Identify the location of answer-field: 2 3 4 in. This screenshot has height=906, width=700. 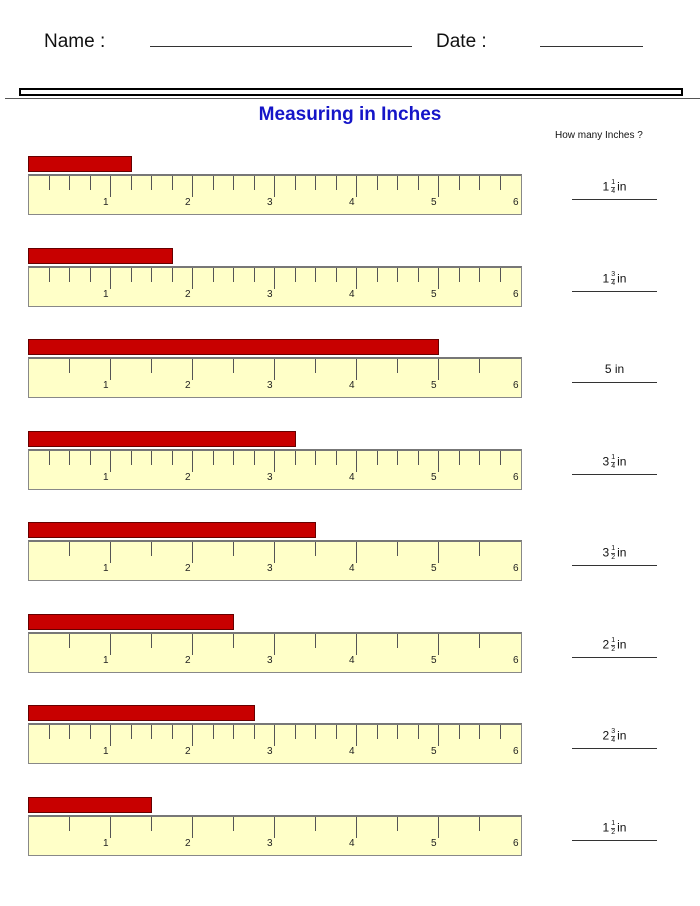
(614, 738).